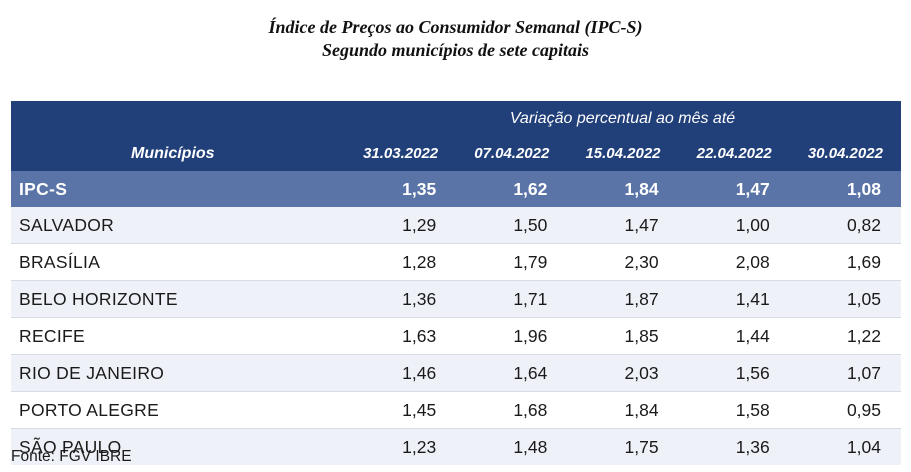 The image size is (911, 472). What do you see at coordinates (512, 262) in the screenshot?
I see `cell-value: 1,79` at bounding box center [512, 262].